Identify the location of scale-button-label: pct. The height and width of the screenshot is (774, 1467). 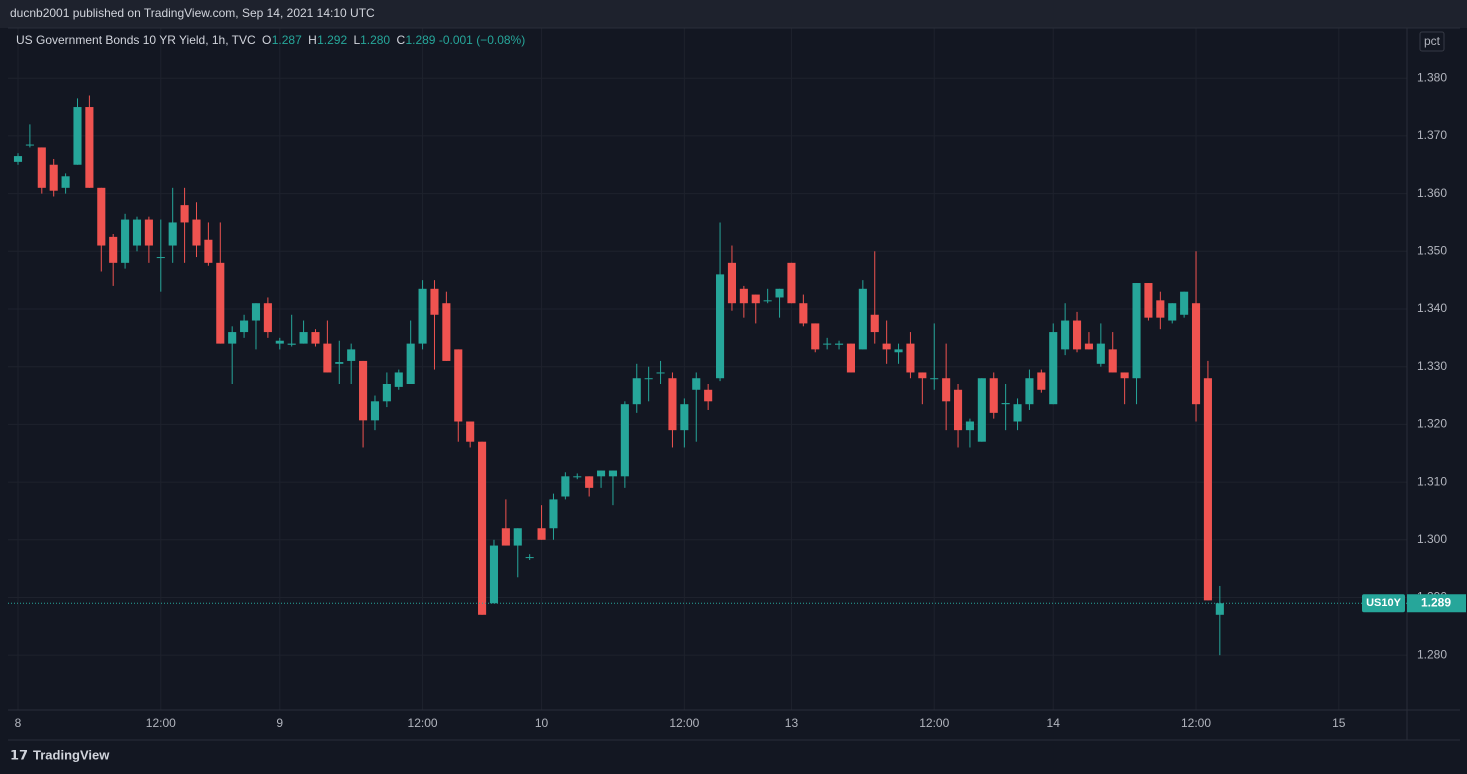
(1432, 41).